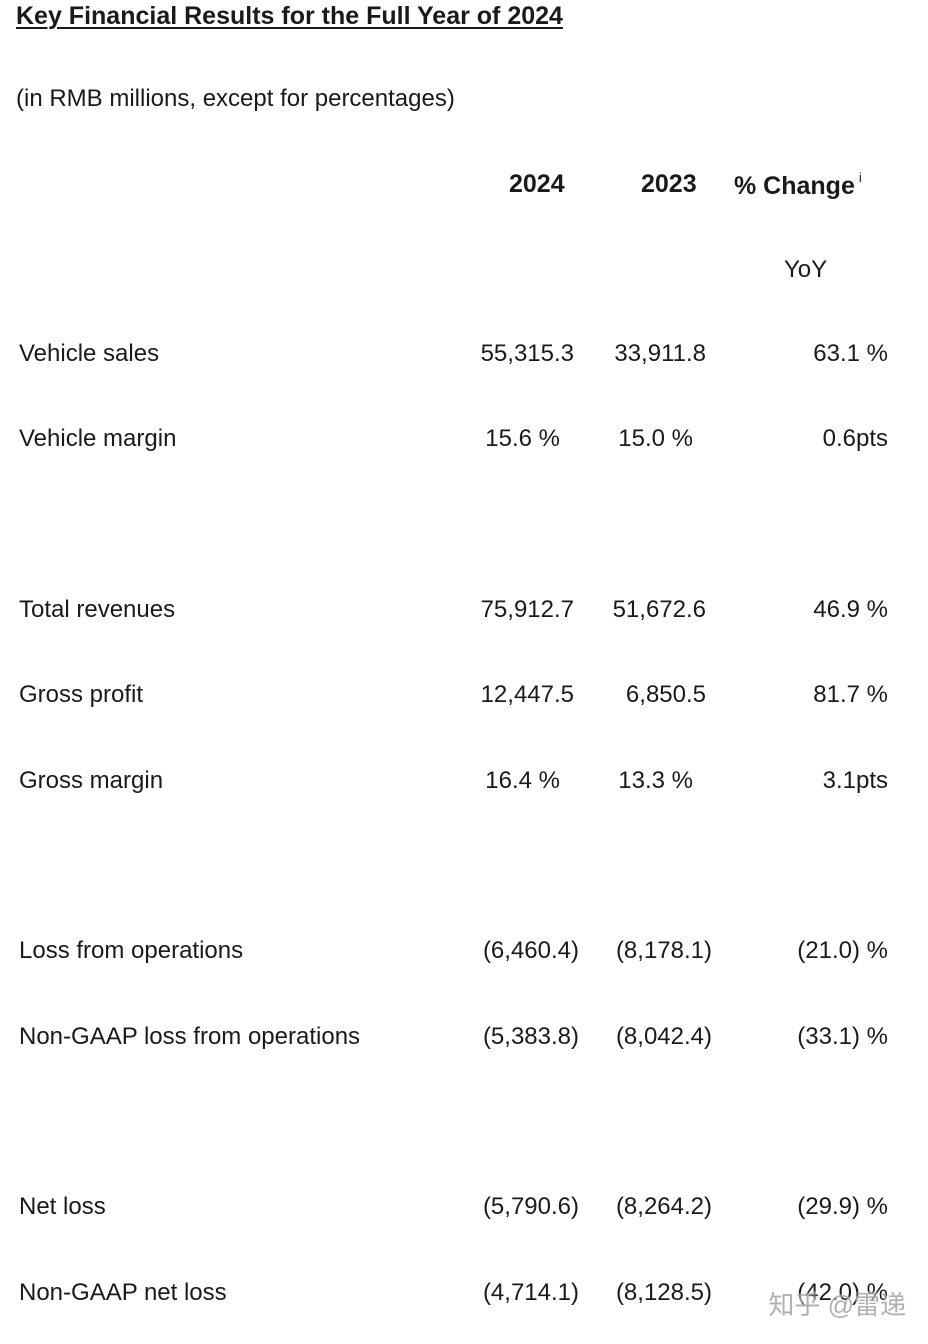 The height and width of the screenshot is (1344, 928). Describe the element at coordinates (655, 438) in the screenshot. I see `value-2023: 15.0 %` at that location.